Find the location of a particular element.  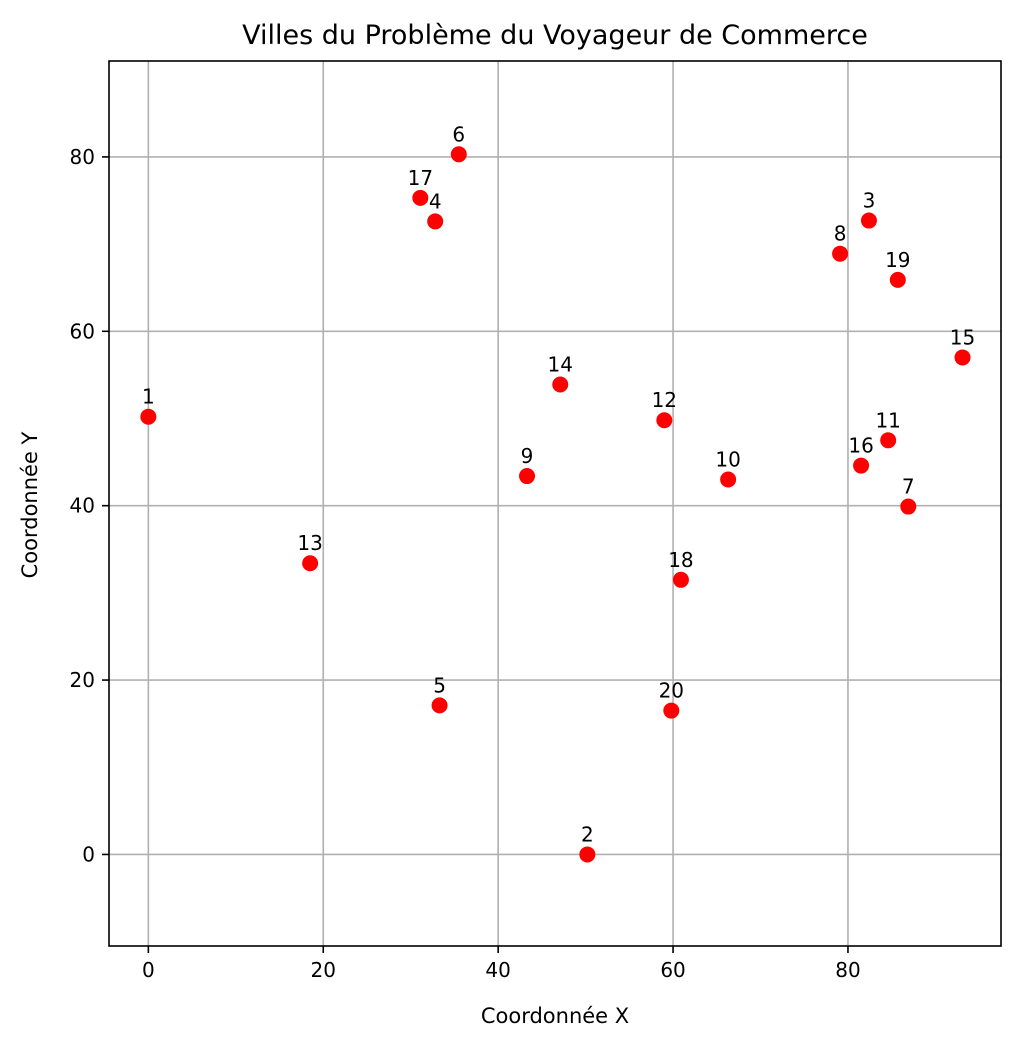

city-label: 1 is located at coordinates (148, 397).